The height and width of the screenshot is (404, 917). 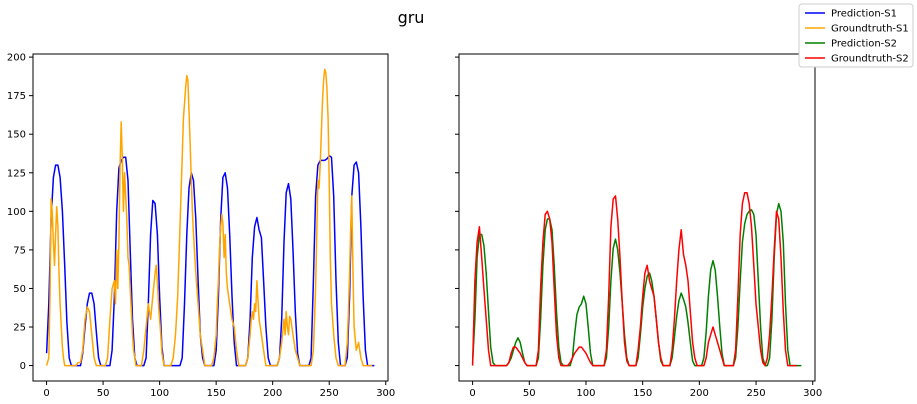 What do you see at coordinates (870, 59) in the screenshot?
I see `legend-label-groundtruth-s2: Groundtruth-S2` at bounding box center [870, 59].